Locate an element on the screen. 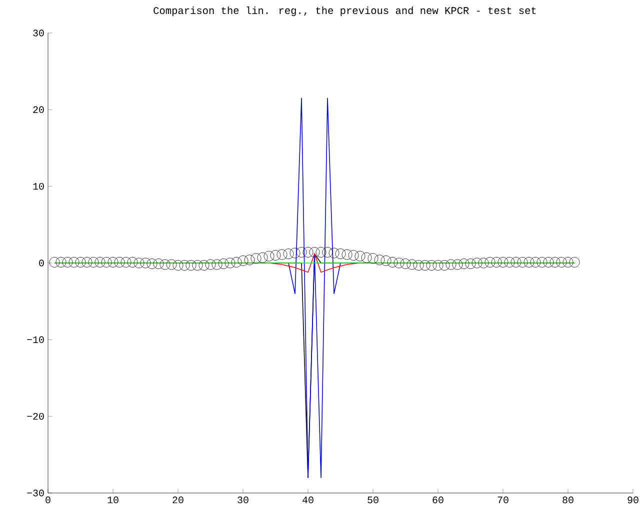  x-tick-label: 40 is located at coordinates (308, 500).